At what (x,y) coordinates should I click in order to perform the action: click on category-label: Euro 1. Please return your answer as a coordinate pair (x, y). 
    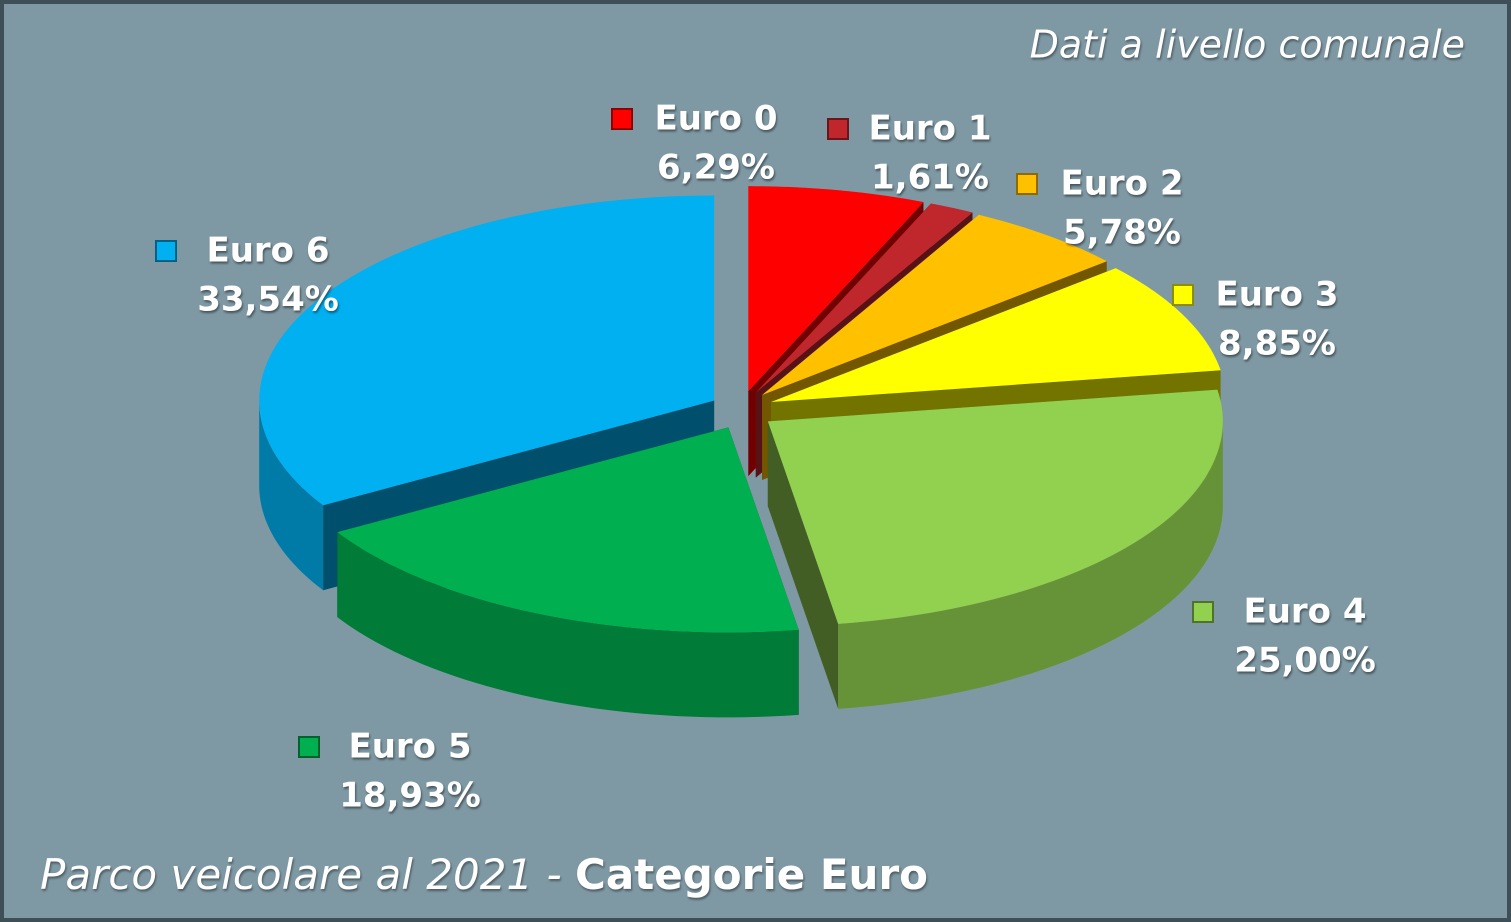
    Looking at the image, I should click on (929, 129).